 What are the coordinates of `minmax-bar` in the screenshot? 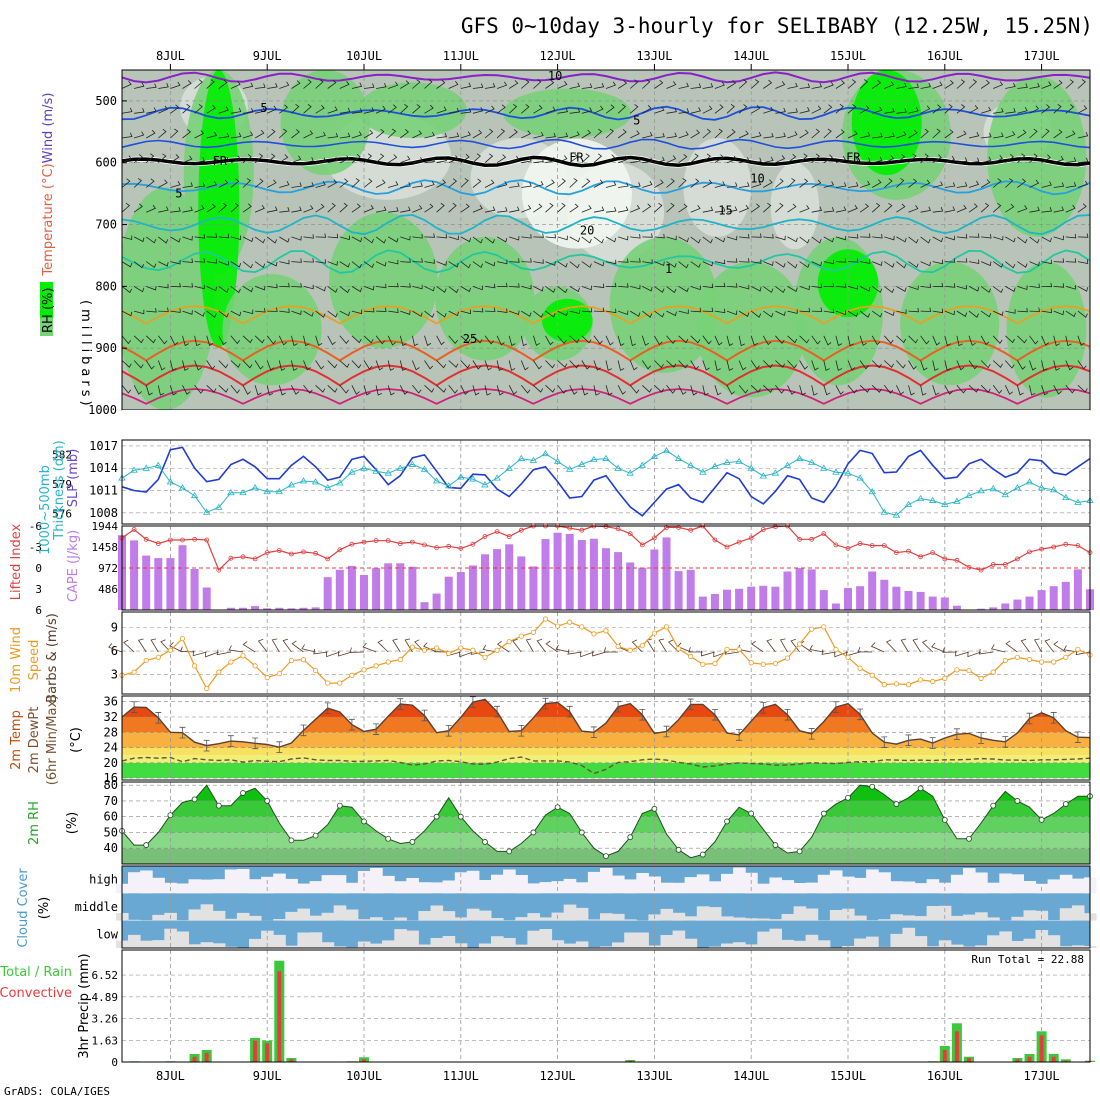 It's located at (884, 742).